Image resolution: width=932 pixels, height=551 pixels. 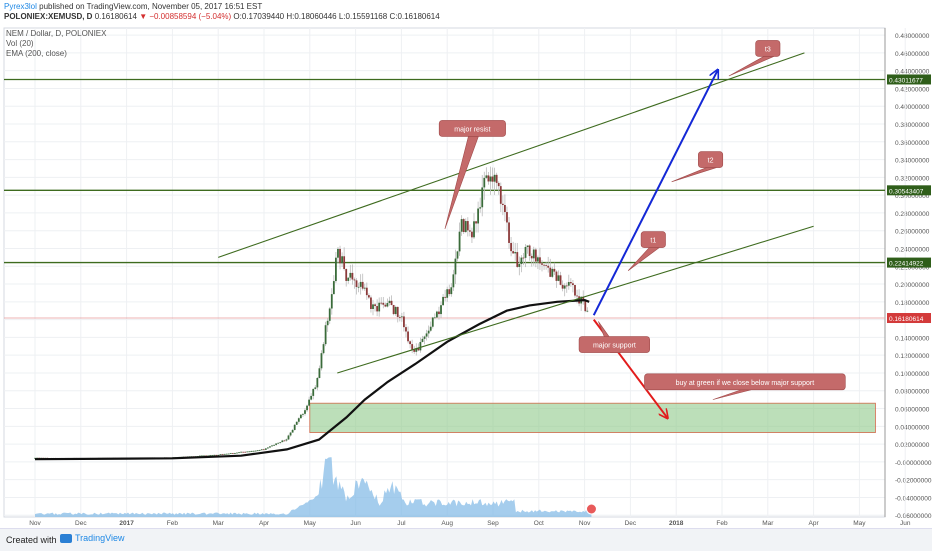 What do you see at coordinates (593, 417) in the screenshot?
I see `buy-zone` at bounding box center [593, 417].